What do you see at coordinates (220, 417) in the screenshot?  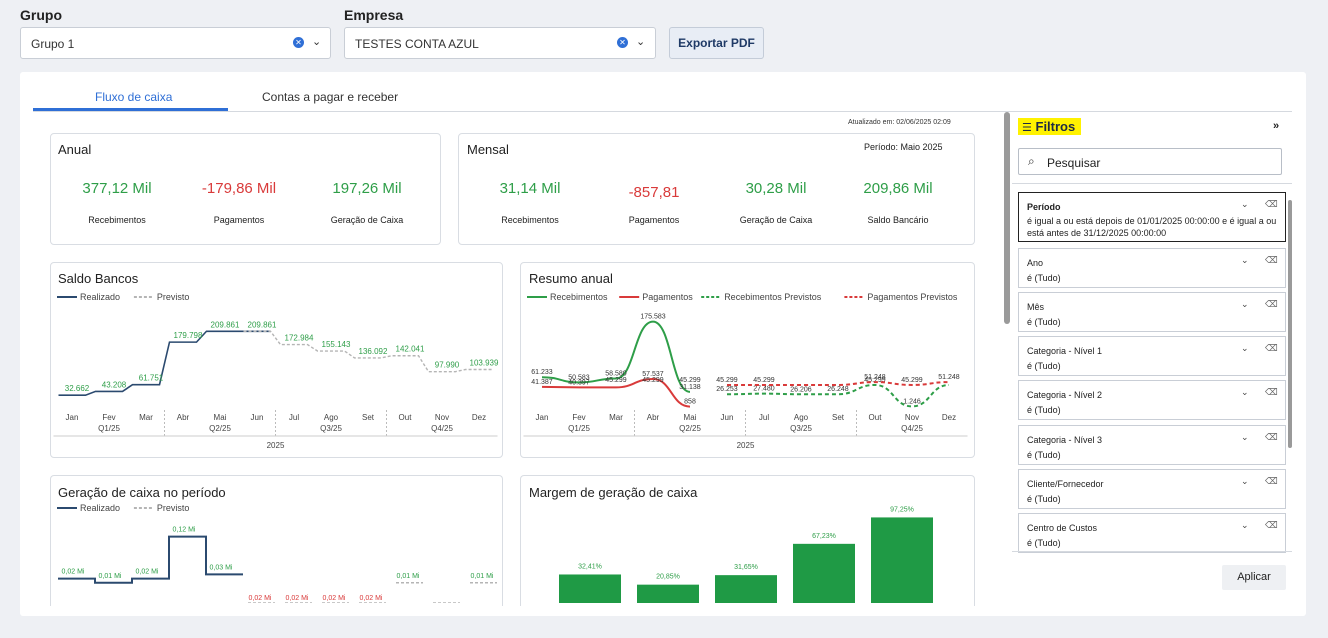 I see `x-tick-label: Mai` at bounding box center [220, 417].